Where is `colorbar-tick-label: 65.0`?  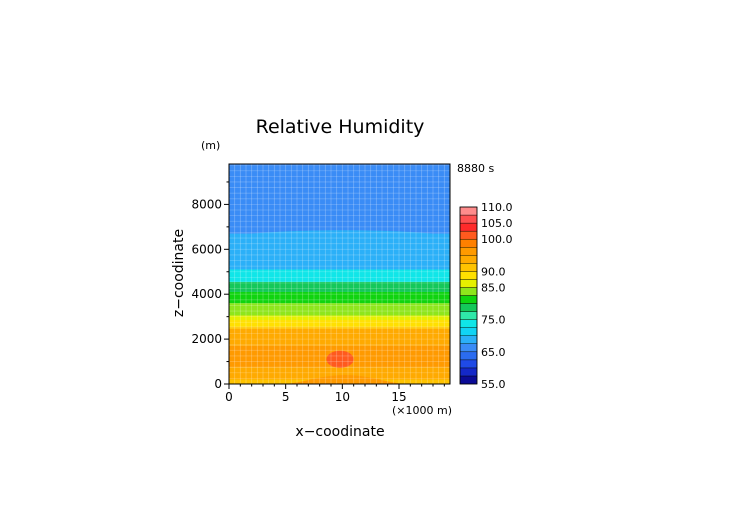 colorbar-tick-label: 65.0 is located at coordinates (493, 352).